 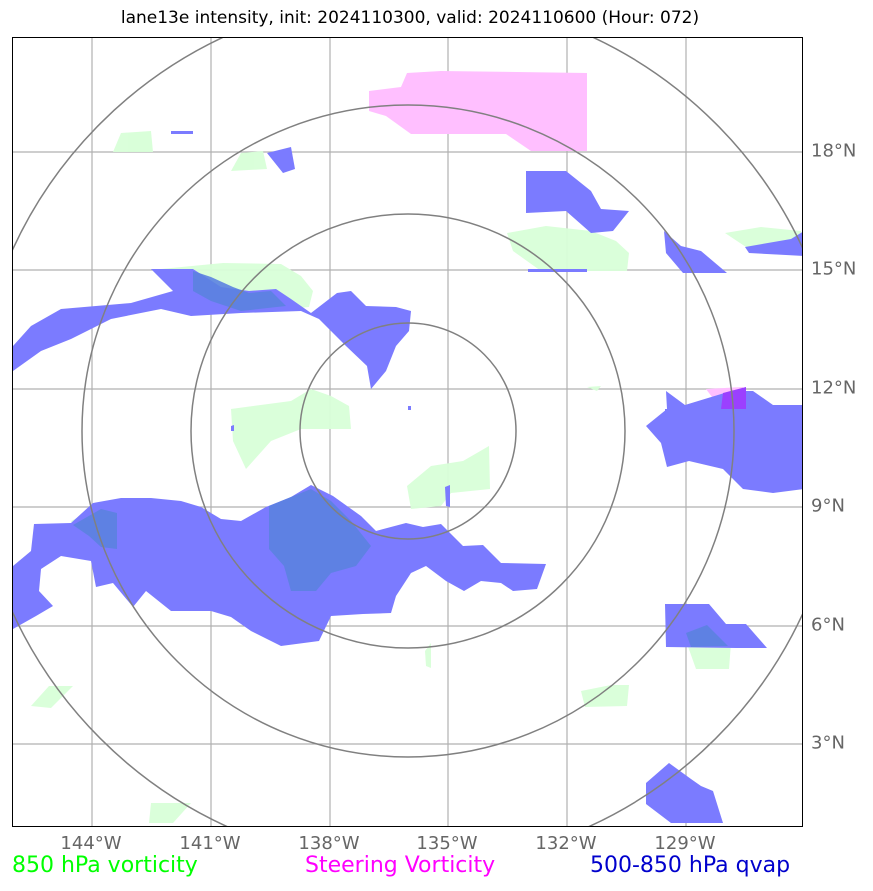 I want to click on lat-label-3n: 3°N, so click(x=828, y=743).